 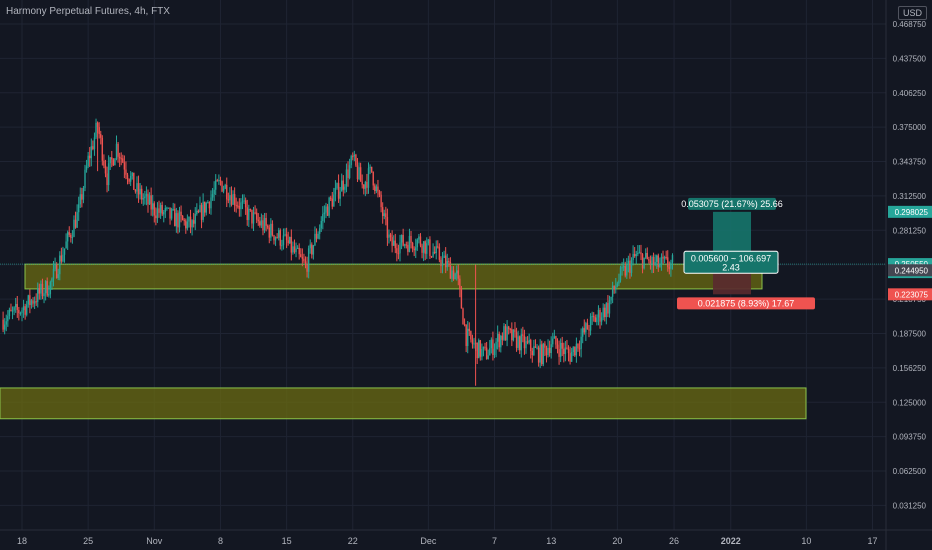 I want to click on position-center-badge, so click(x=731, y=262).